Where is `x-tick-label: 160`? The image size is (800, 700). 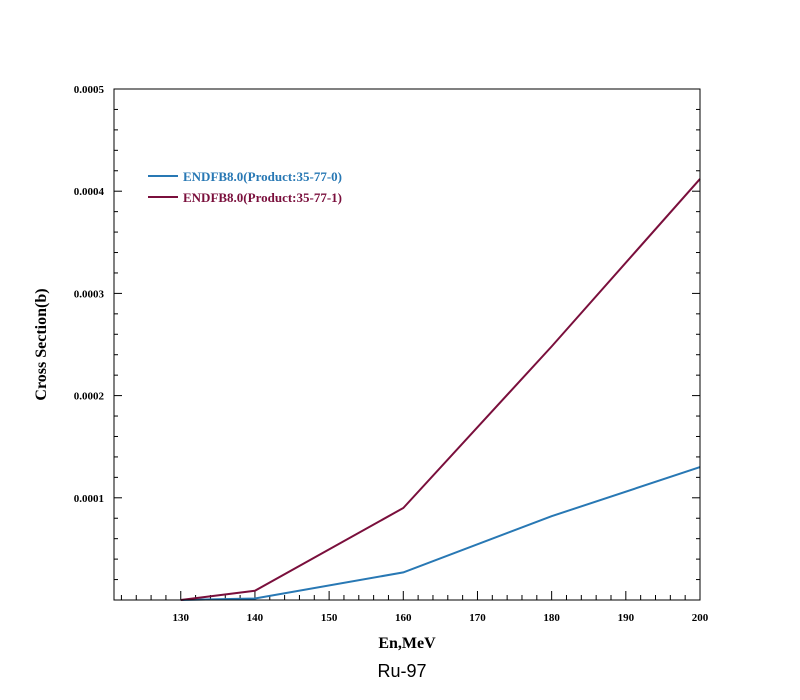
x-tick-label: 160 is located at coordinates (403, 618).